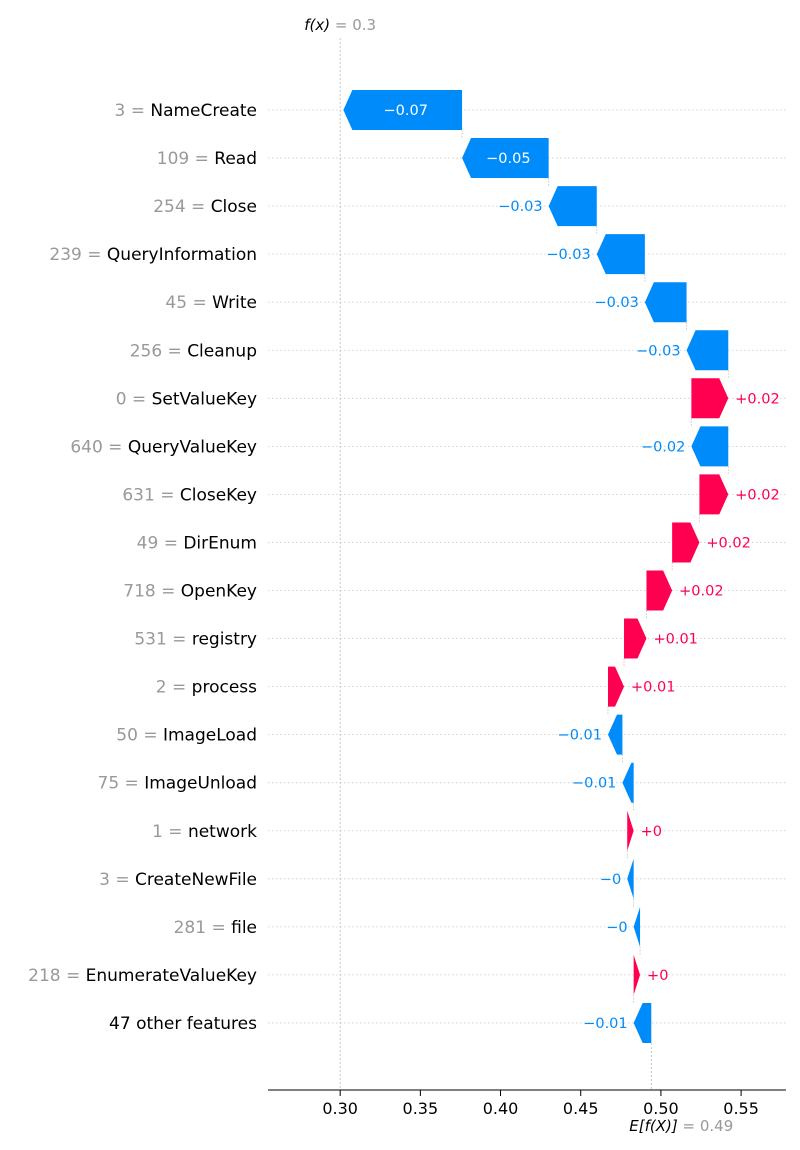 The height and width of the screenshot is (1150, 800). I want to click on feature-name: network, so click(222, 832).